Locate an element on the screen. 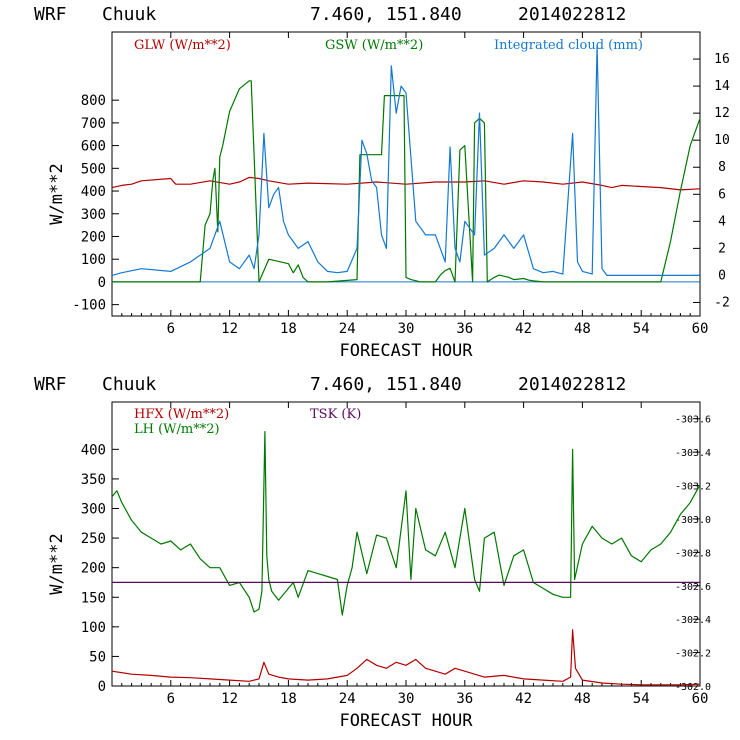 Image resolution: width=740 pixels, height=740 pixels. y2-tick-label: 16 is located at coordinates (722, 59).